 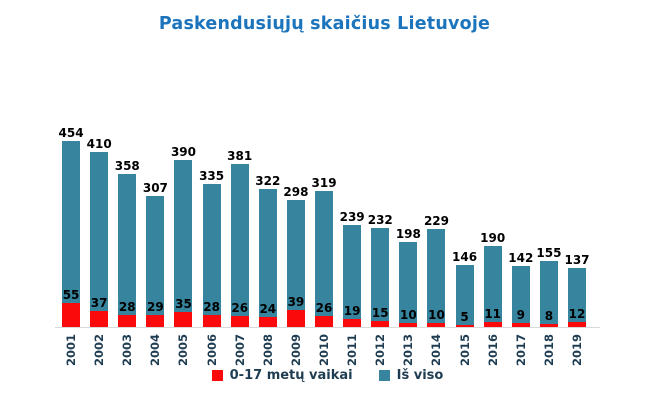 What do you see at coordinates (291, 375) in the screenshot?
I see `legend-label-children: 0-17 metų vaikai` at bounding box center [291, 375].